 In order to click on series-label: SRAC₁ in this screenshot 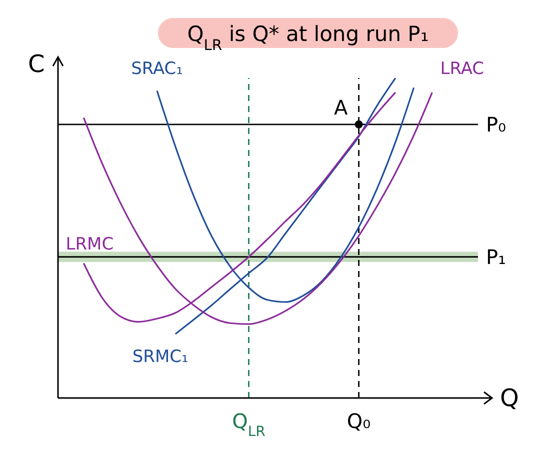, I will do `click(157, 69)`.